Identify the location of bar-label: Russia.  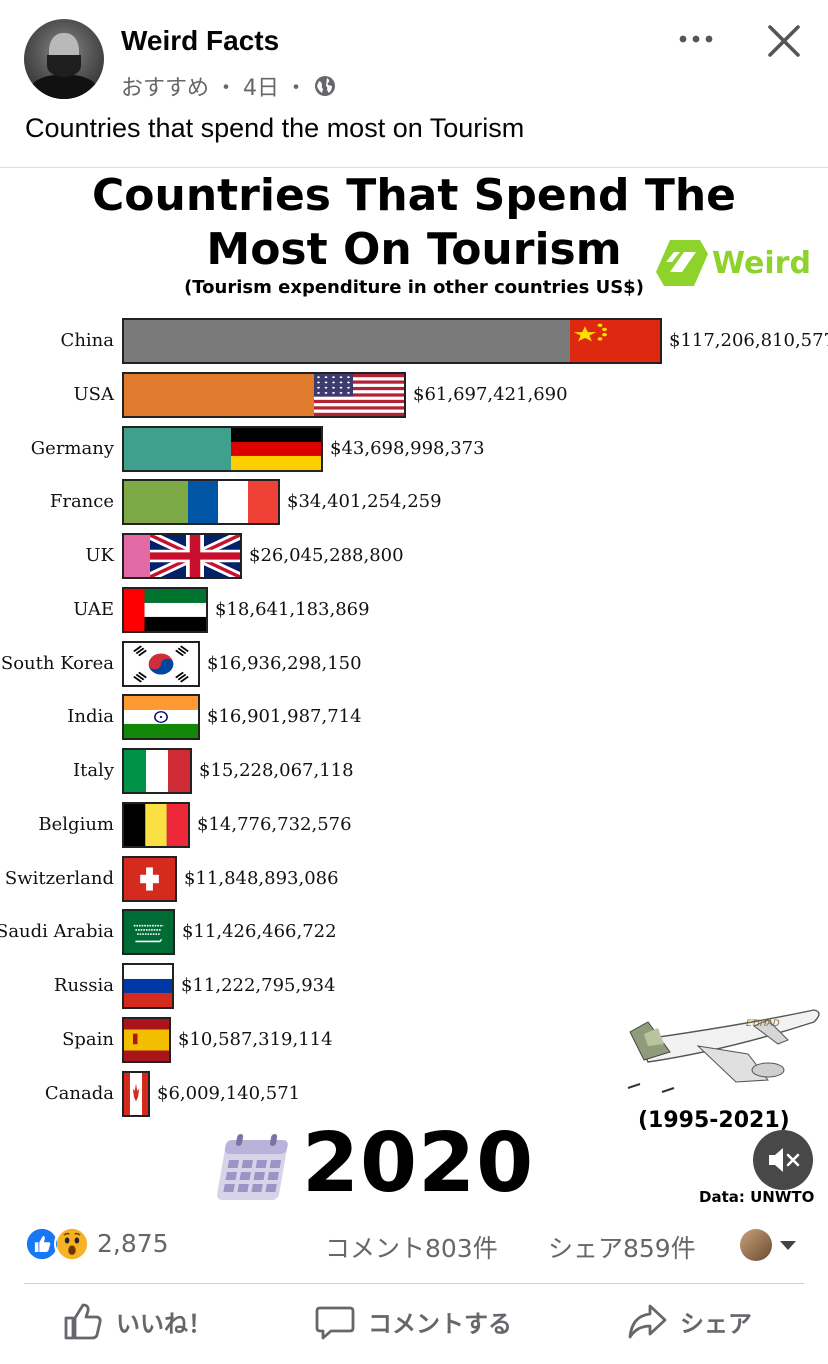
(83, 985).